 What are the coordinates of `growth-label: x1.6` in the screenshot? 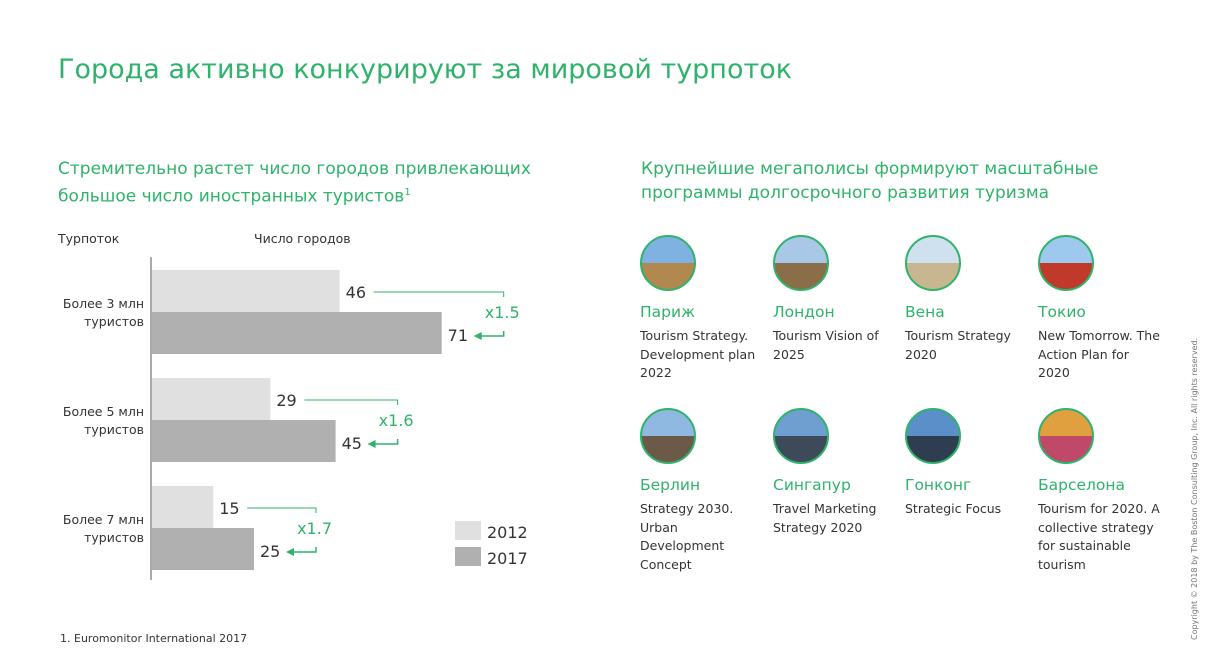 It's located at (396, 420).